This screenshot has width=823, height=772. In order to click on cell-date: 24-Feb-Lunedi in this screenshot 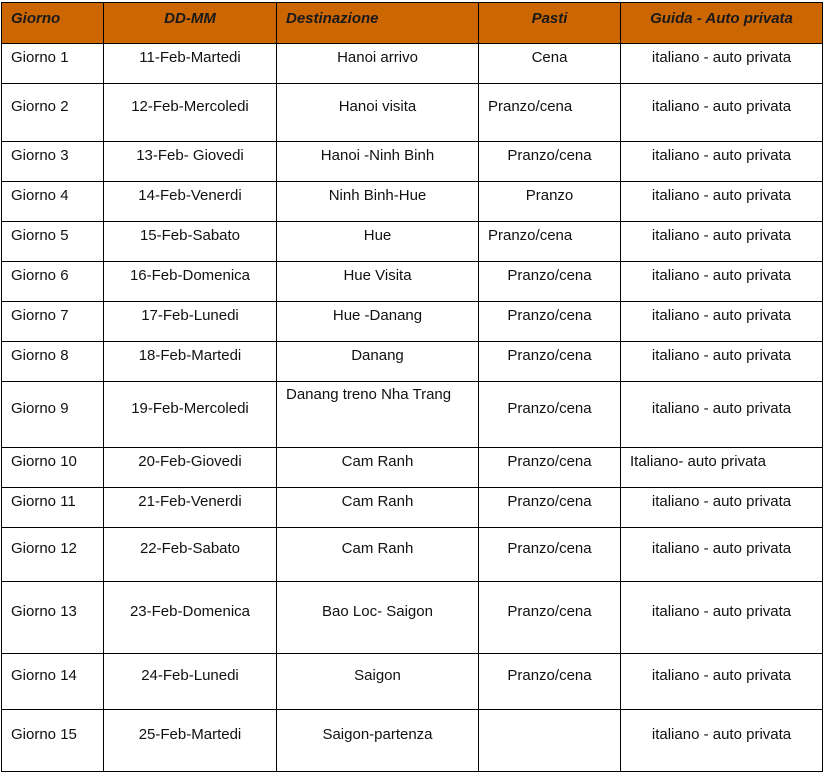, I will do `click(190, 681)`.